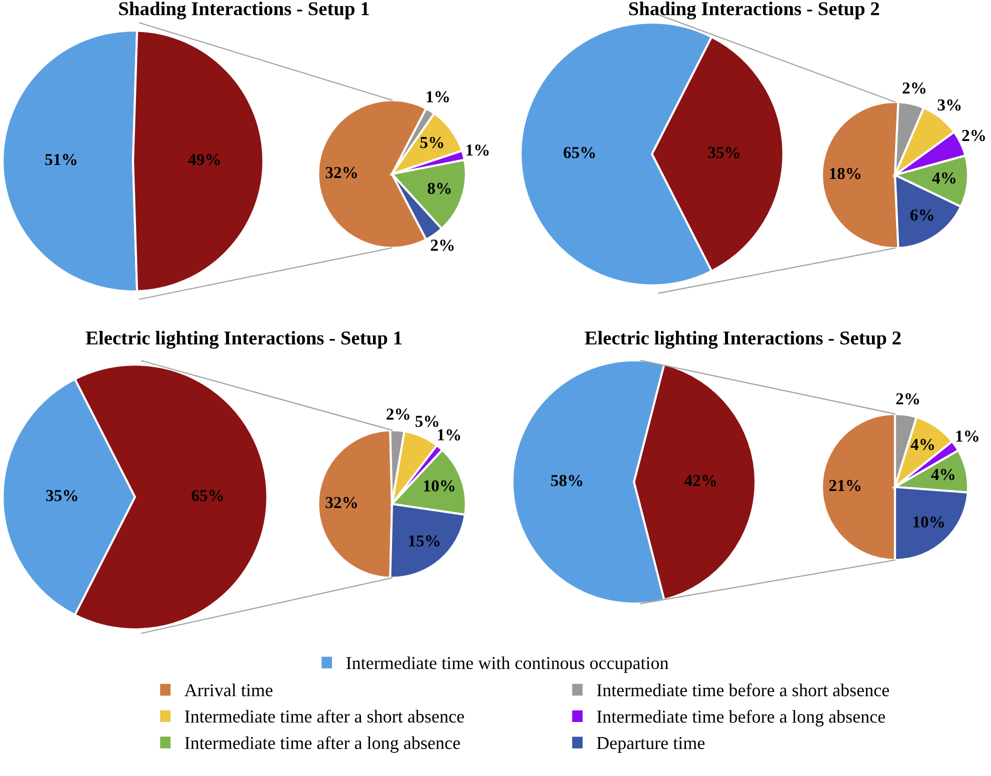  Describe the element at coordinates (566, 480) in the screenshot. I see `data-label: 58%` at that location.